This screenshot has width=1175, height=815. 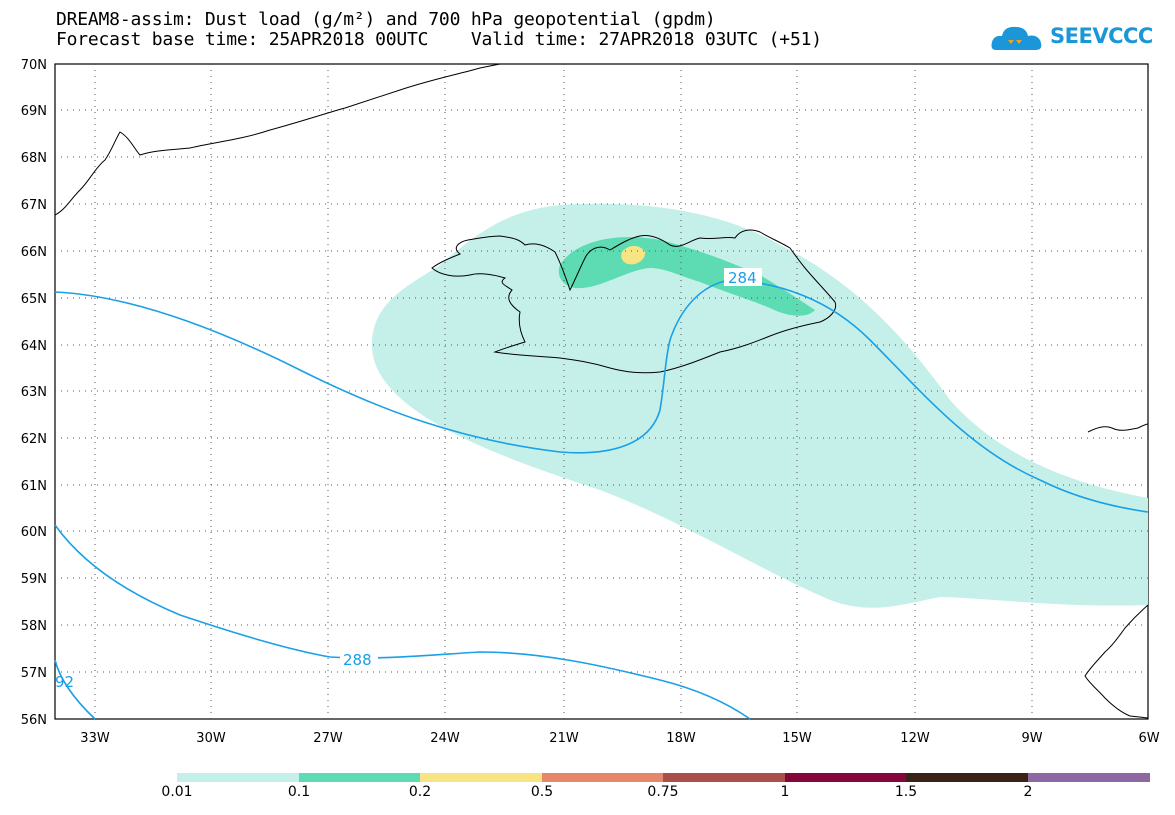 What do you see at coordinates (34, 439) in the screenshot?
I see `lat-label: 62N` at bounding box center [34, 439].